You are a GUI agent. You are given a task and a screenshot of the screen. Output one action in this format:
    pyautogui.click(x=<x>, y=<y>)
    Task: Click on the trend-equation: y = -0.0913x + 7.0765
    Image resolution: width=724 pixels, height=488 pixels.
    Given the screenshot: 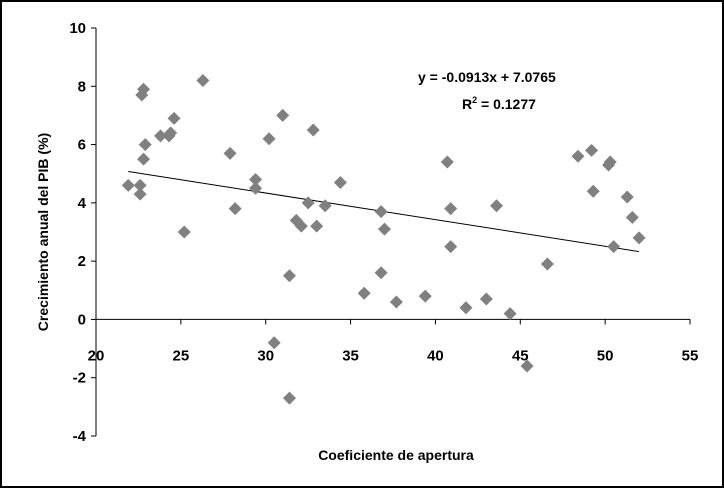 What is the action you would take?
    pyautogui.click(x=487, y=77)
    